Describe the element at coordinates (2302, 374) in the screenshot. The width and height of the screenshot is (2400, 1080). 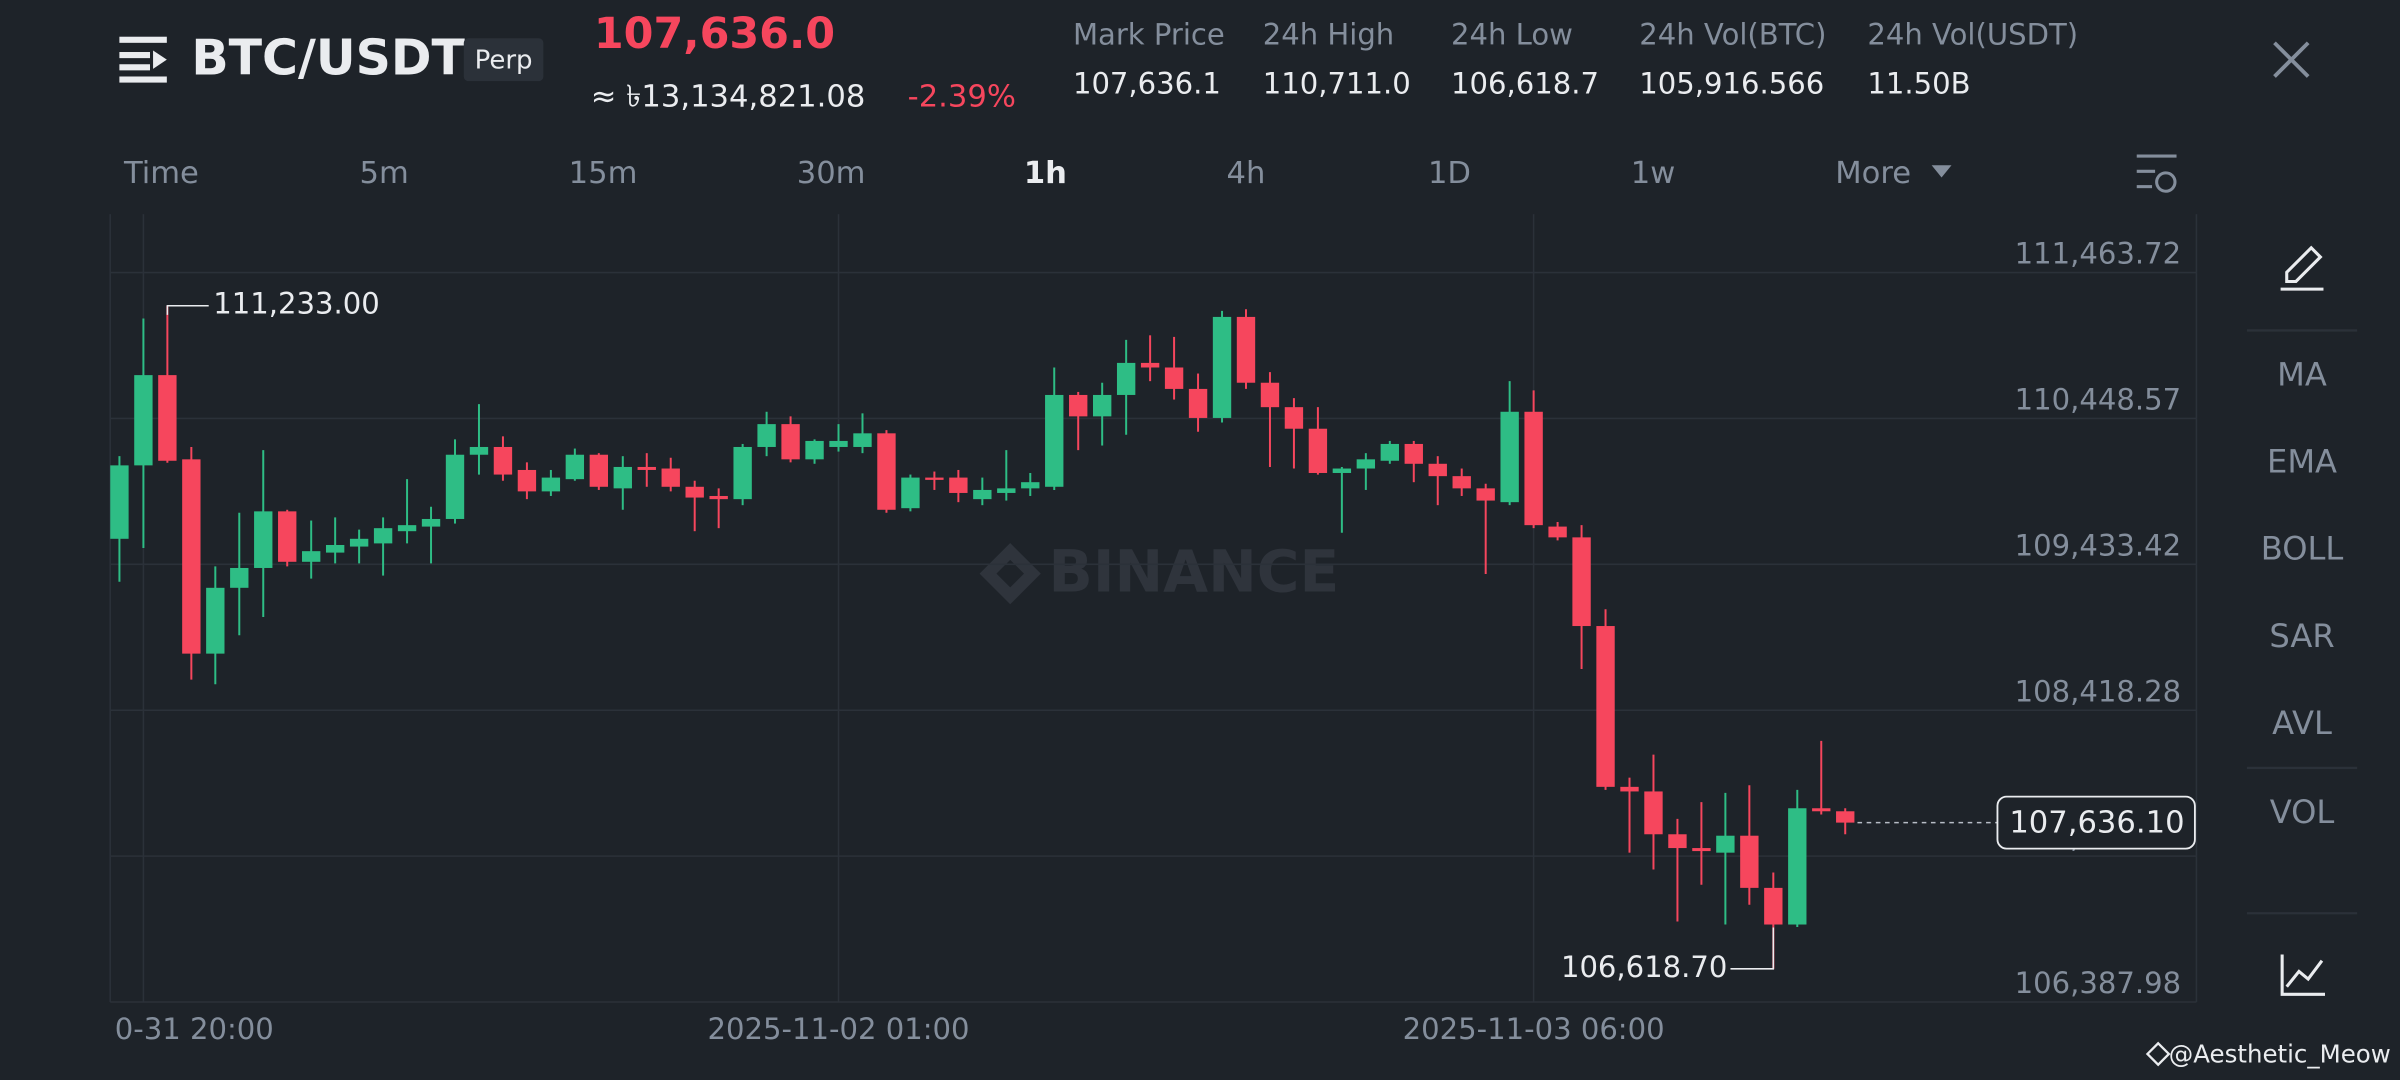
I see `indicator-button: MA` at that location.